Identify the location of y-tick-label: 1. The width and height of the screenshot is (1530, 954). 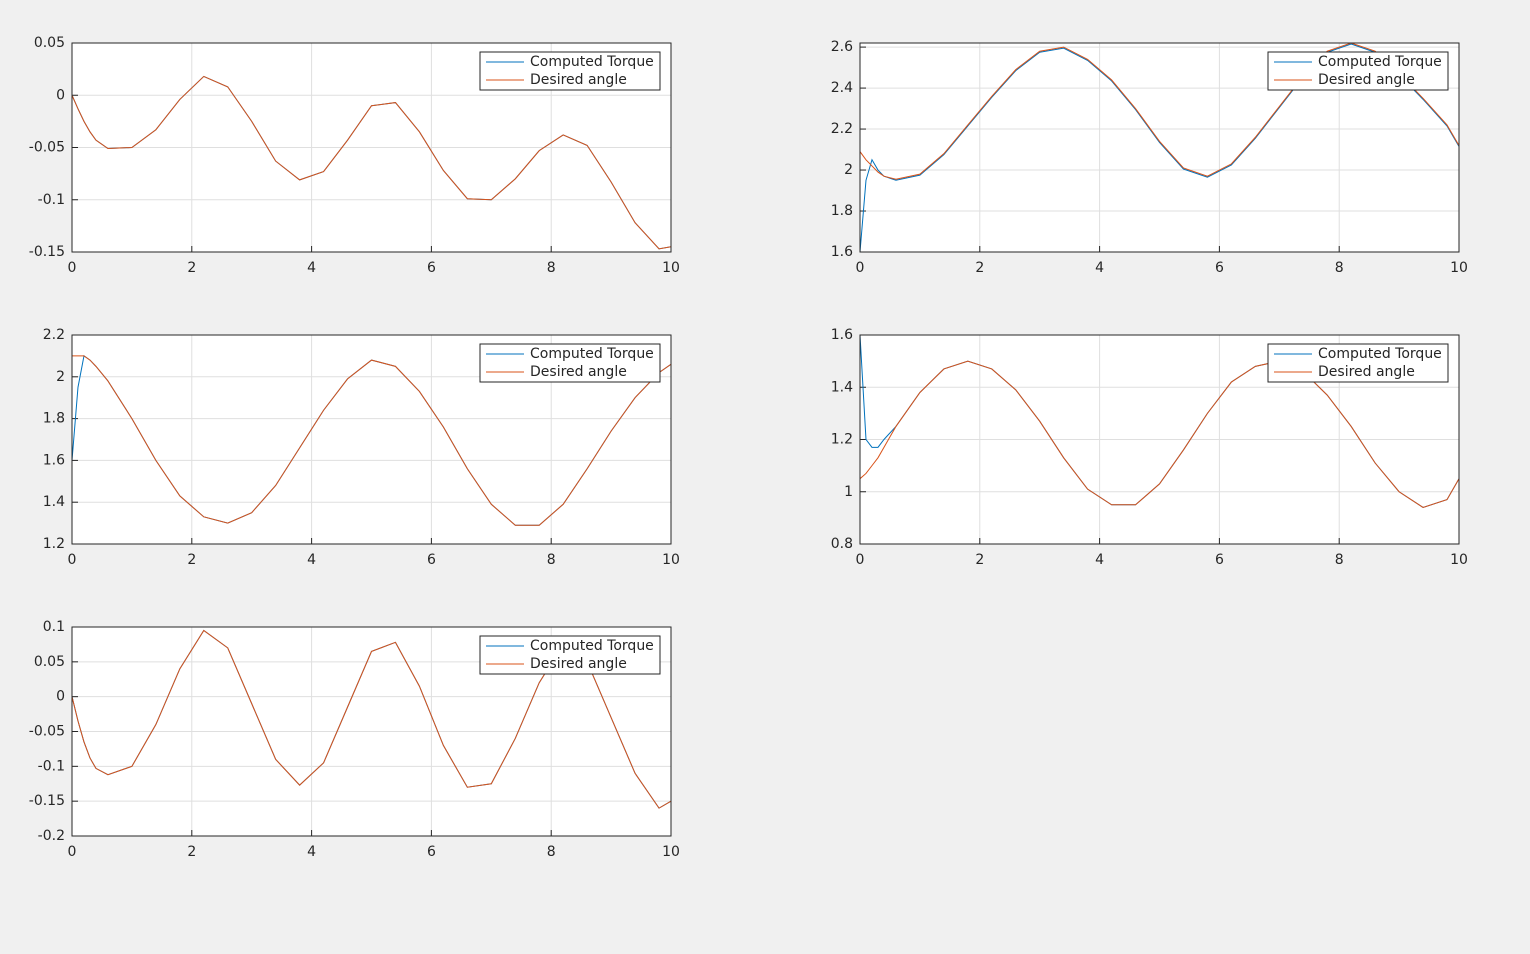
(848, 492).